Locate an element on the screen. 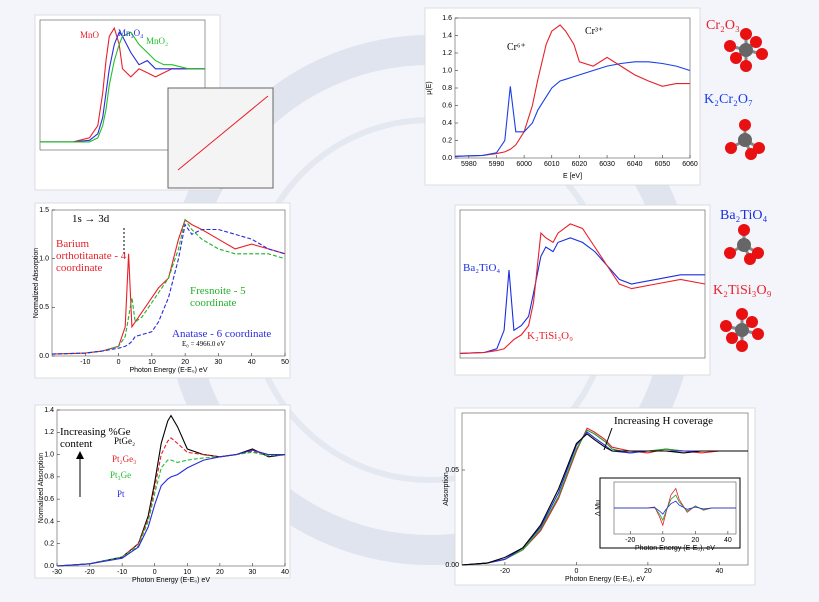 This screenshot has width=819, height=602. arrow-head is located at coordinates (80, 455).